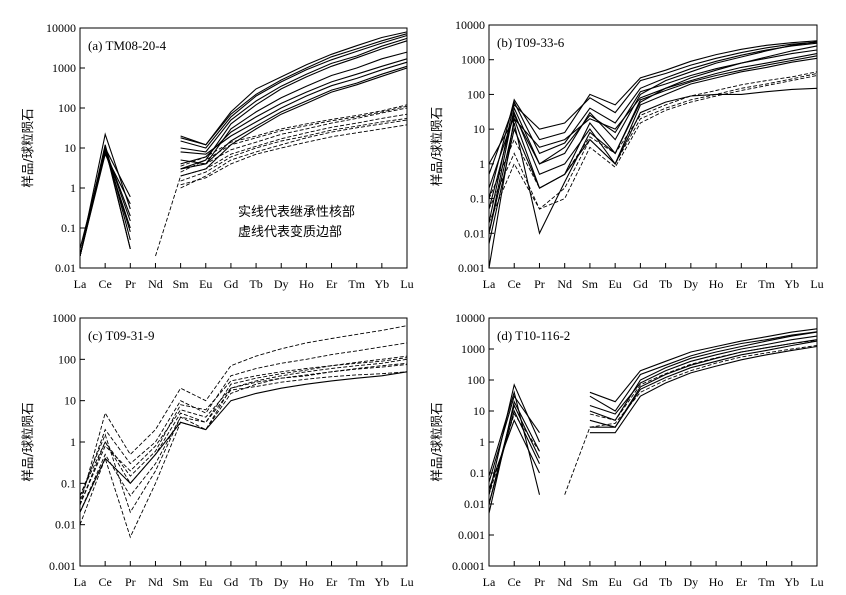 The width and height of the screenshot is (846, 595). Describe the element at coordinates (533, 335) in the screenshot. I see `panel-title: (d) T10-116-2` at that location.